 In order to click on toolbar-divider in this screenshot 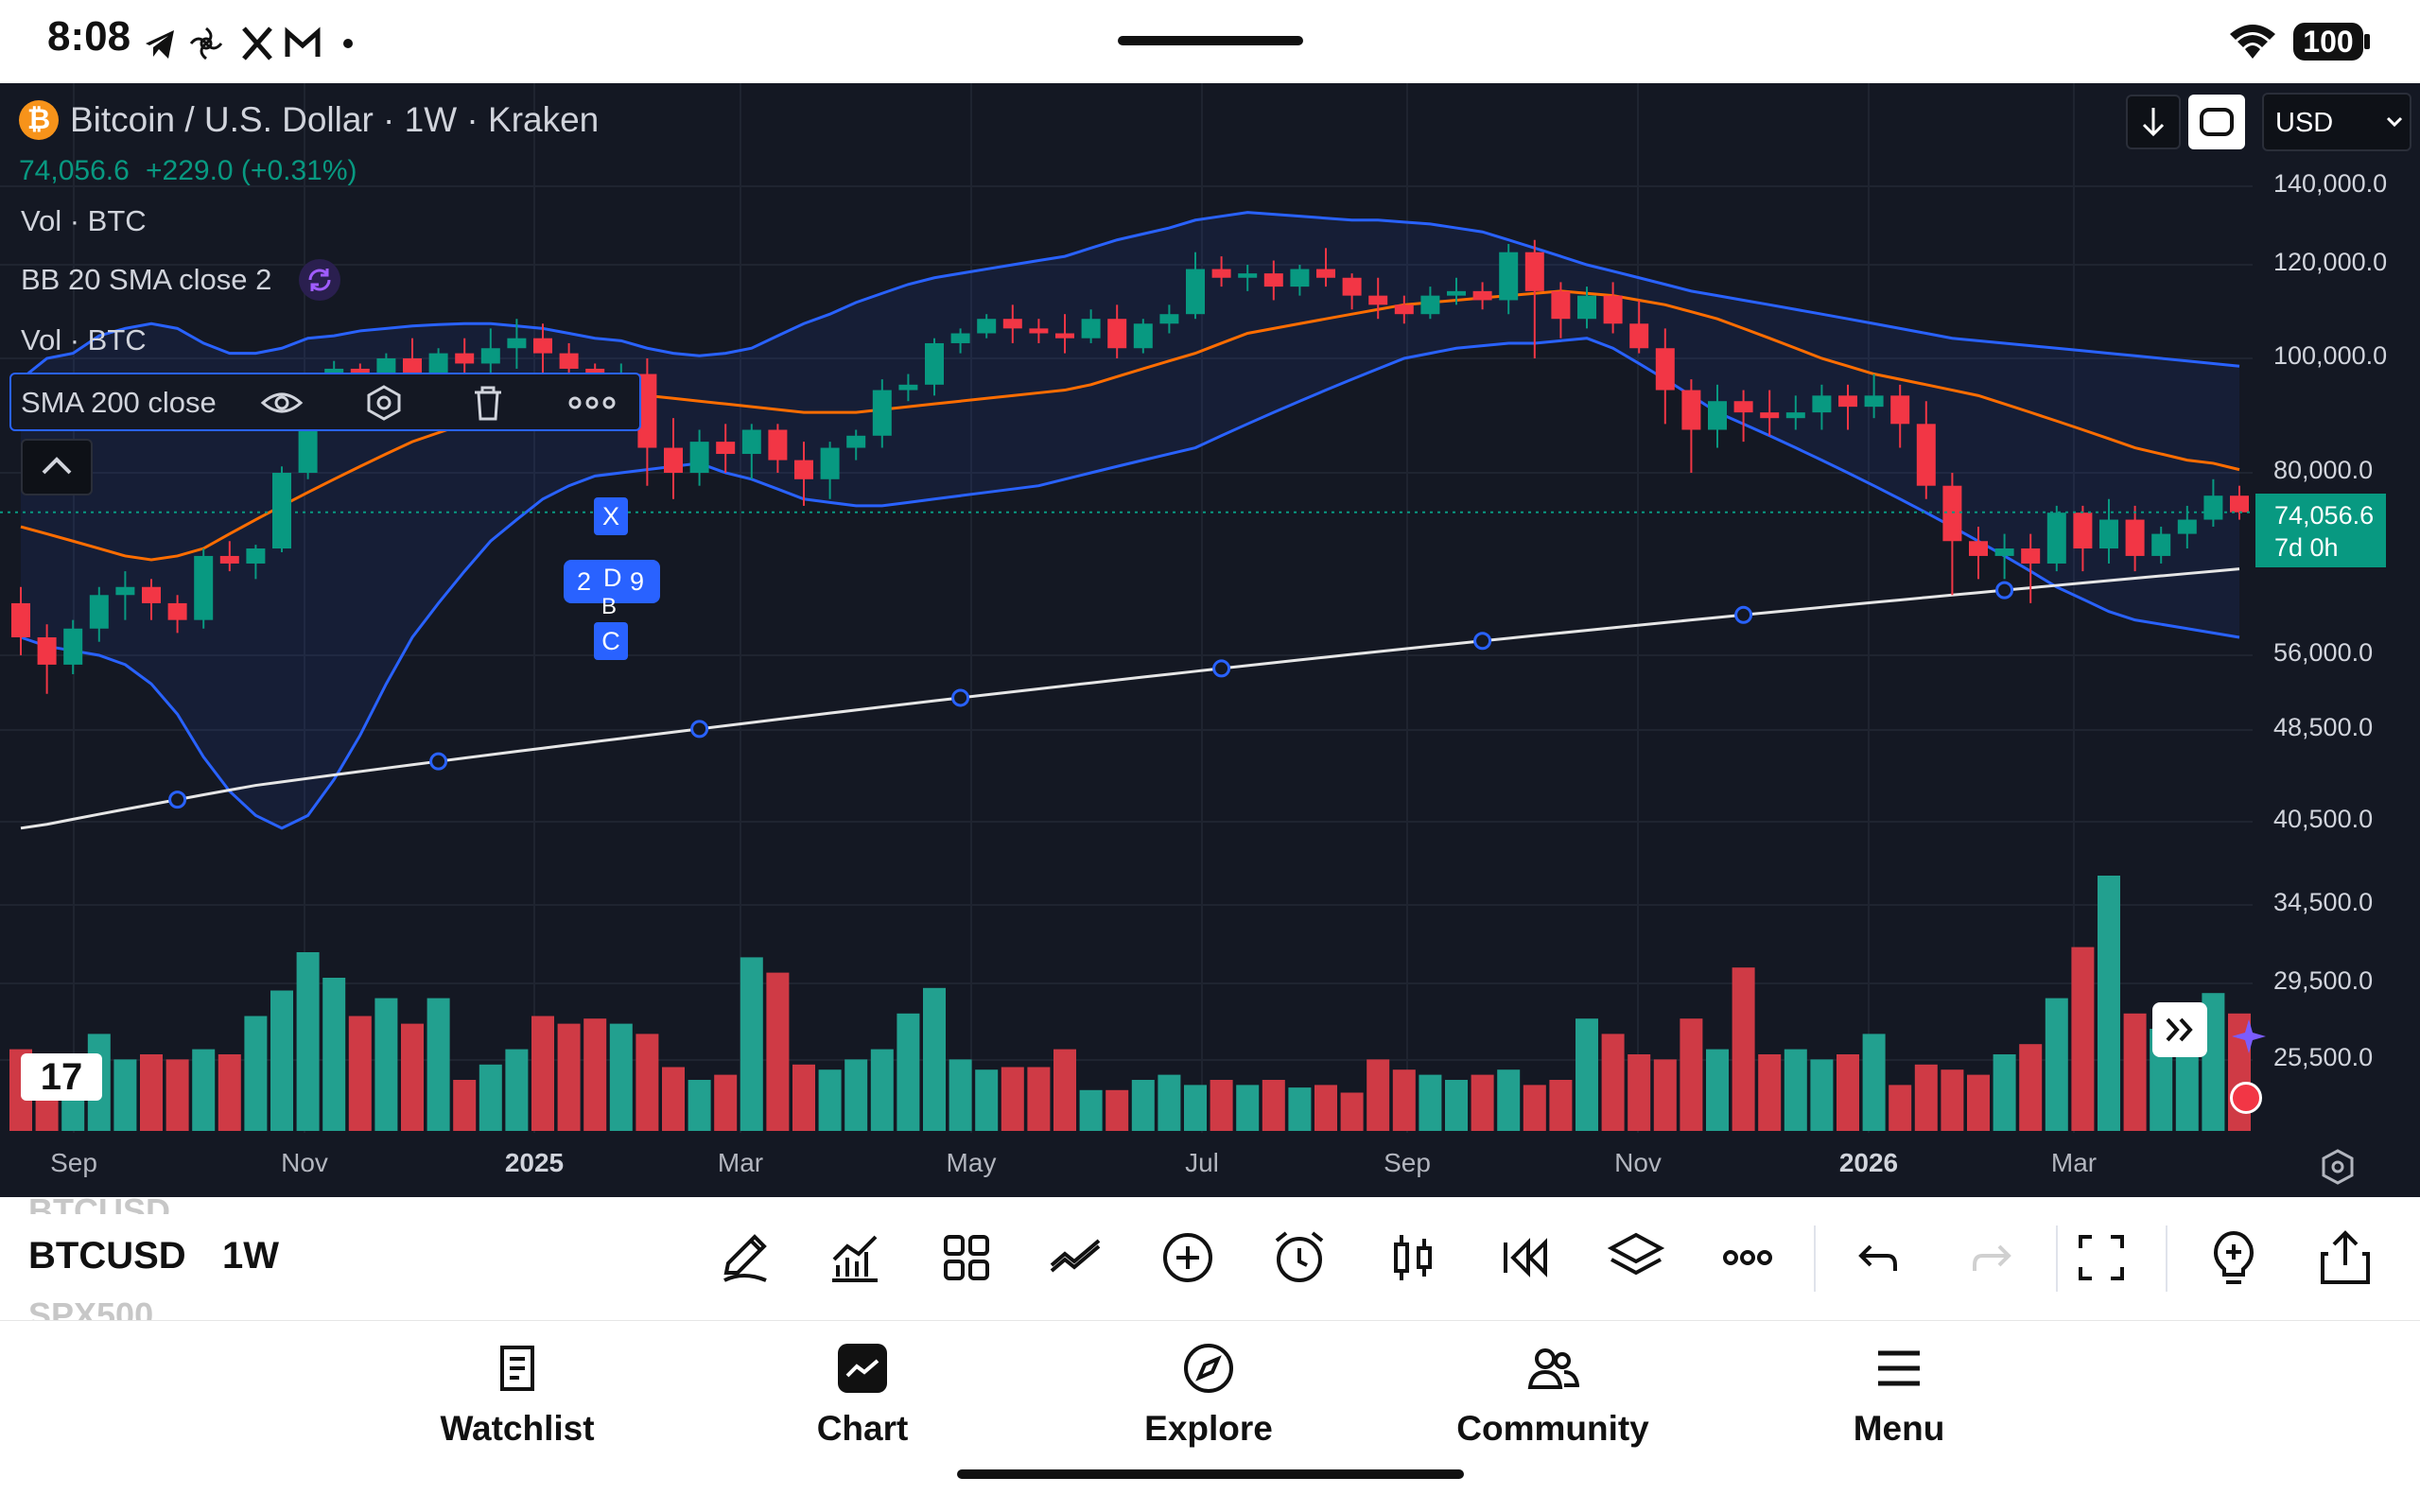, I will do `click(1815, 1259)`.